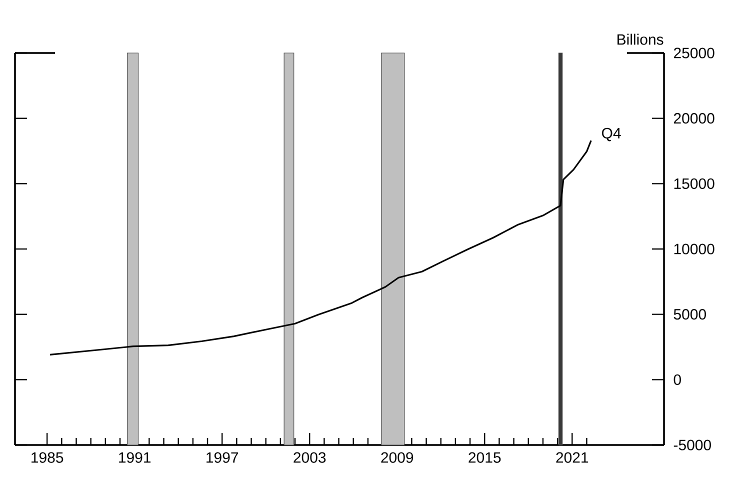 The width and height of the screenshot is (742, 491). Describe the element at coordinates (694, 249) in the screenshot. I see `y-tick-label: 10000` at that location.